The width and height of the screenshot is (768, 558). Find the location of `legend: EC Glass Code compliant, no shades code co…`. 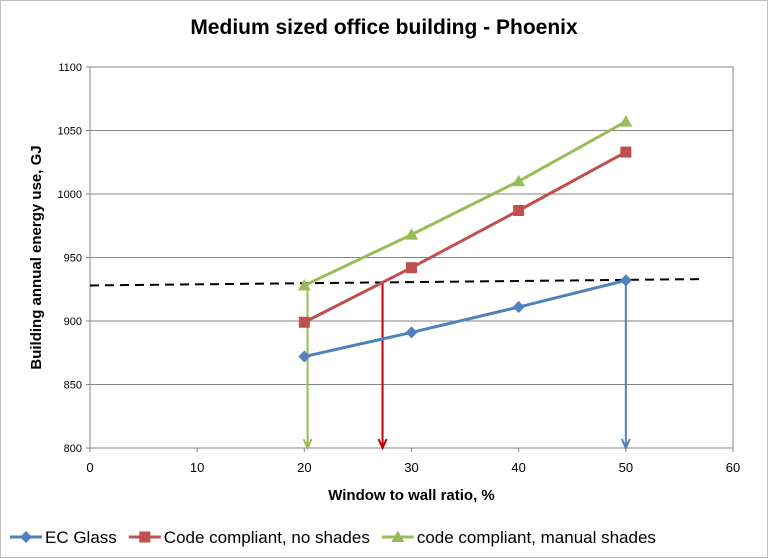

legend: EC Glass Code compliant, no shades code co… is located at coordinates (333, 537).